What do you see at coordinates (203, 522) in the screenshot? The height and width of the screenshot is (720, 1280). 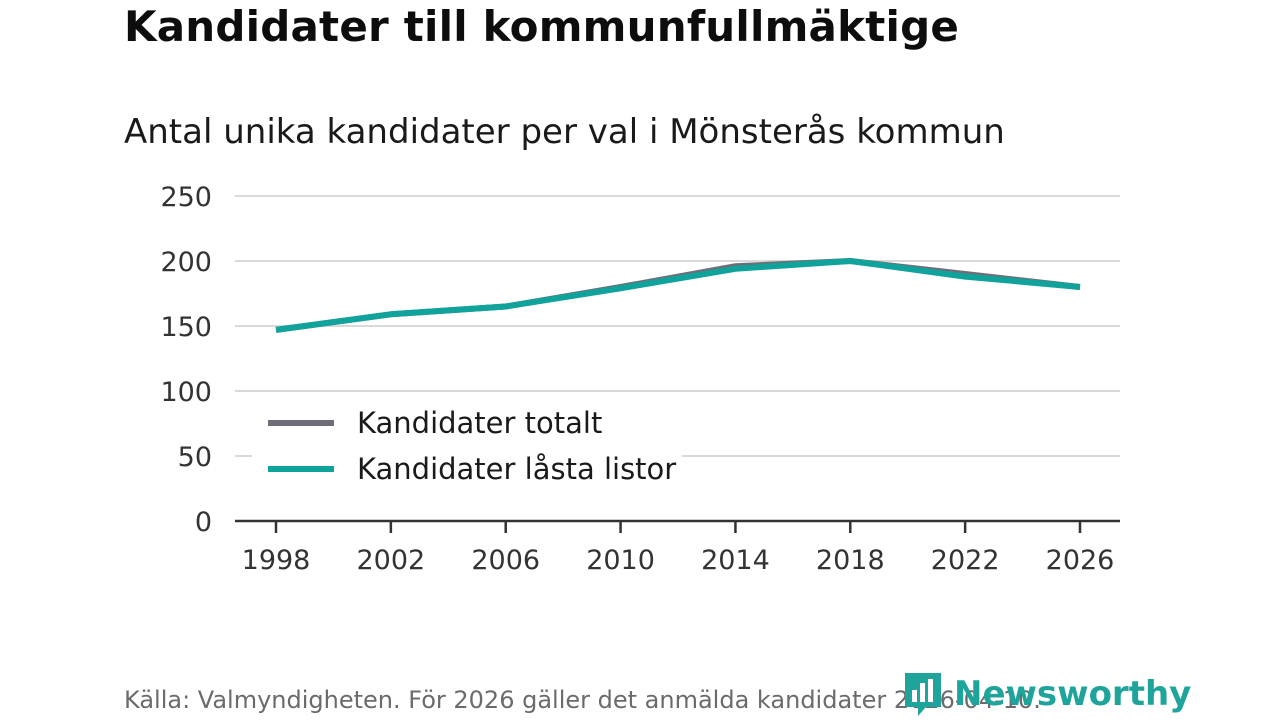 I see `y-tick-label-0: 0` at bounding box center [203, 522].